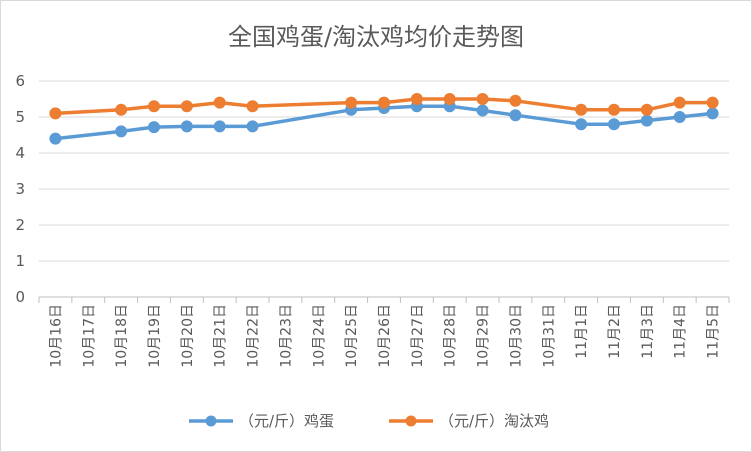 Image resolution: width=752 pixels, height=452 pixels. I want to click on legend-label-1: （元/斤）淘汰鸡, so click(494, 421).